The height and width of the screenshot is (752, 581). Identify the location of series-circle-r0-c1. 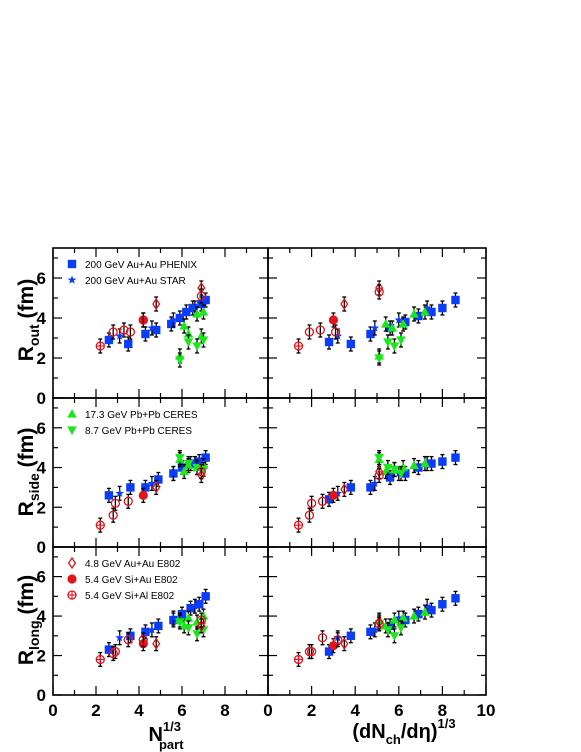
(333, 320).